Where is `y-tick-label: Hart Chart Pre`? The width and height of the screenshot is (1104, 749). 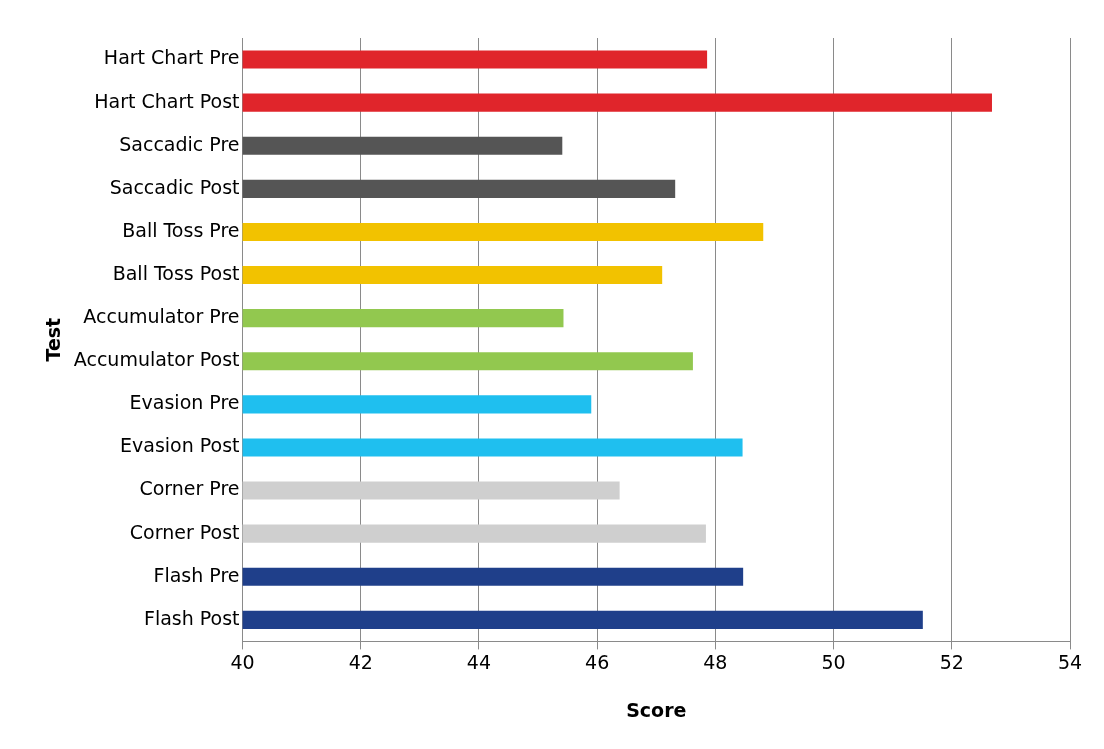 y-tick-label: Hart Chart Pre is located at coordinates (171, 57).